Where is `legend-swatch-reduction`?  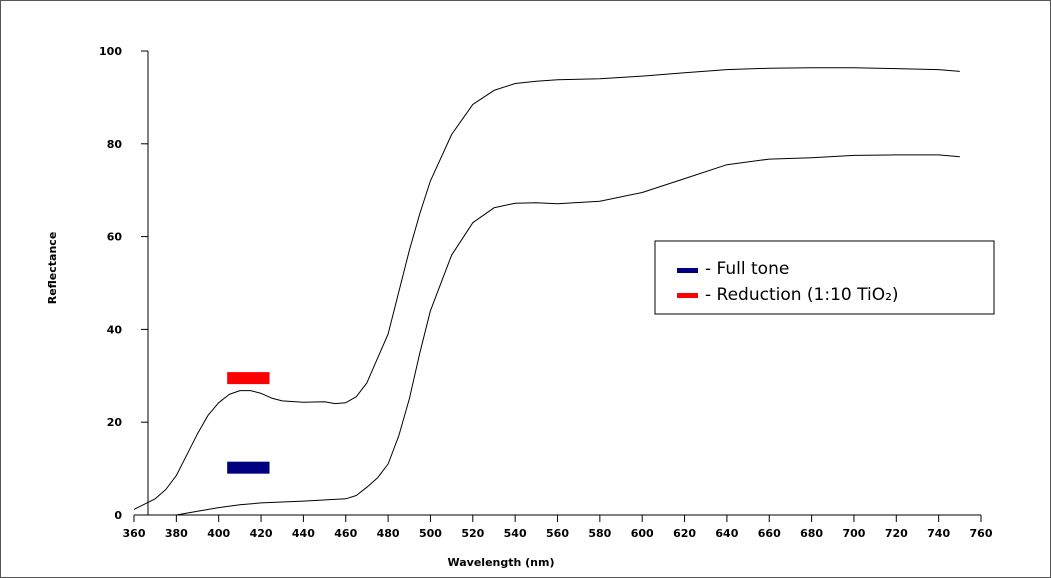
legend-swatch-reduction is located at coordinates (687, 295).